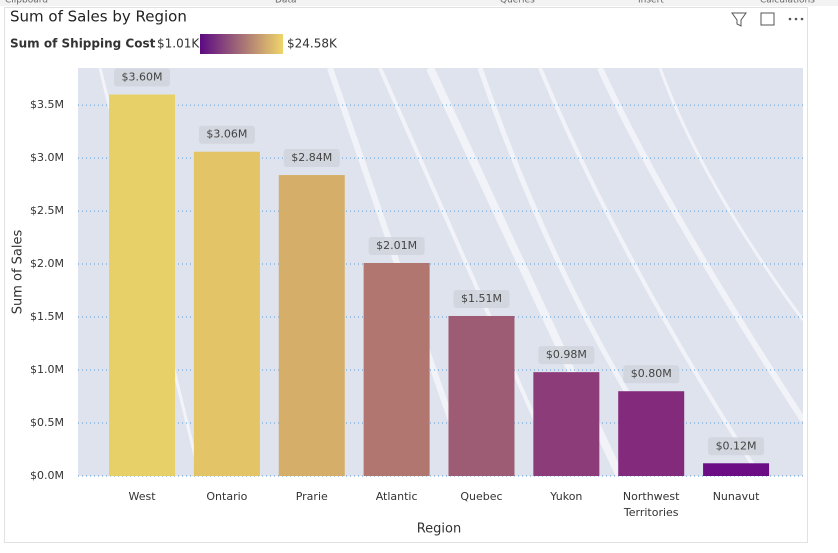  I want to click on data-label: $1.51M, so click(481, 298).